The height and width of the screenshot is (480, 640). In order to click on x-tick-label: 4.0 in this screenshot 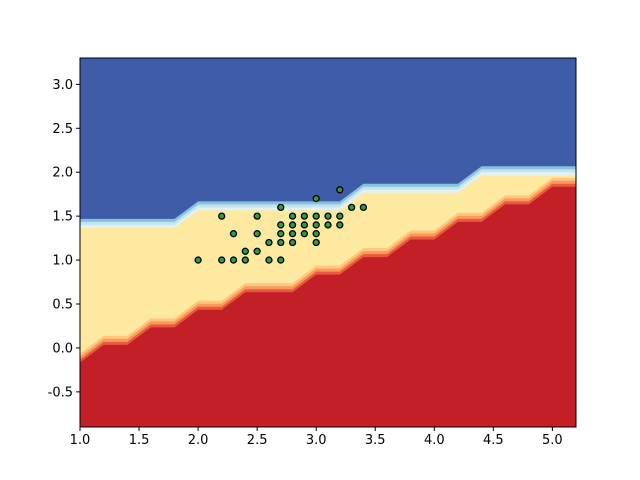, I will do `click(434, 440)`.